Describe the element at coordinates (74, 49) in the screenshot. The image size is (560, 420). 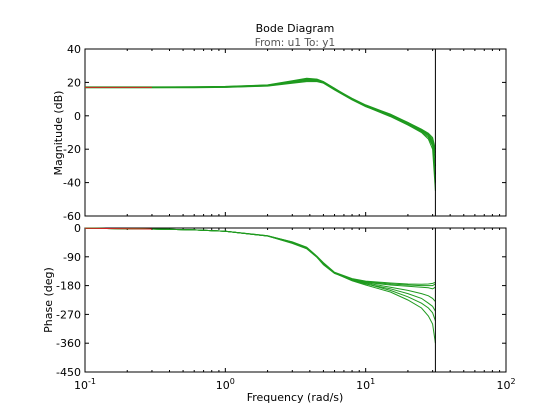
I see `magnitude-ytick-label: 40` at that location.